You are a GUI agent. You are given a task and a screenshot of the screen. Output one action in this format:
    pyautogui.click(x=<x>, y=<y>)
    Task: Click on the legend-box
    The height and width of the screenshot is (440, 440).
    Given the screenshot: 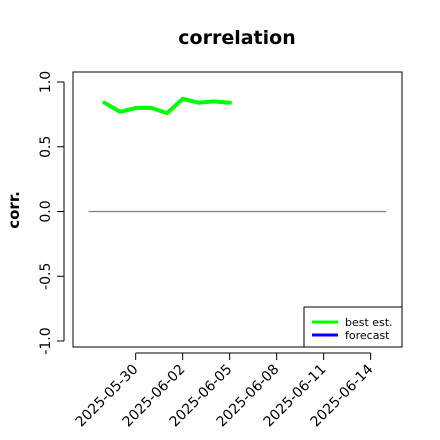 What is the action you would take?
    pyautogui.click(x=353, y=327)
    